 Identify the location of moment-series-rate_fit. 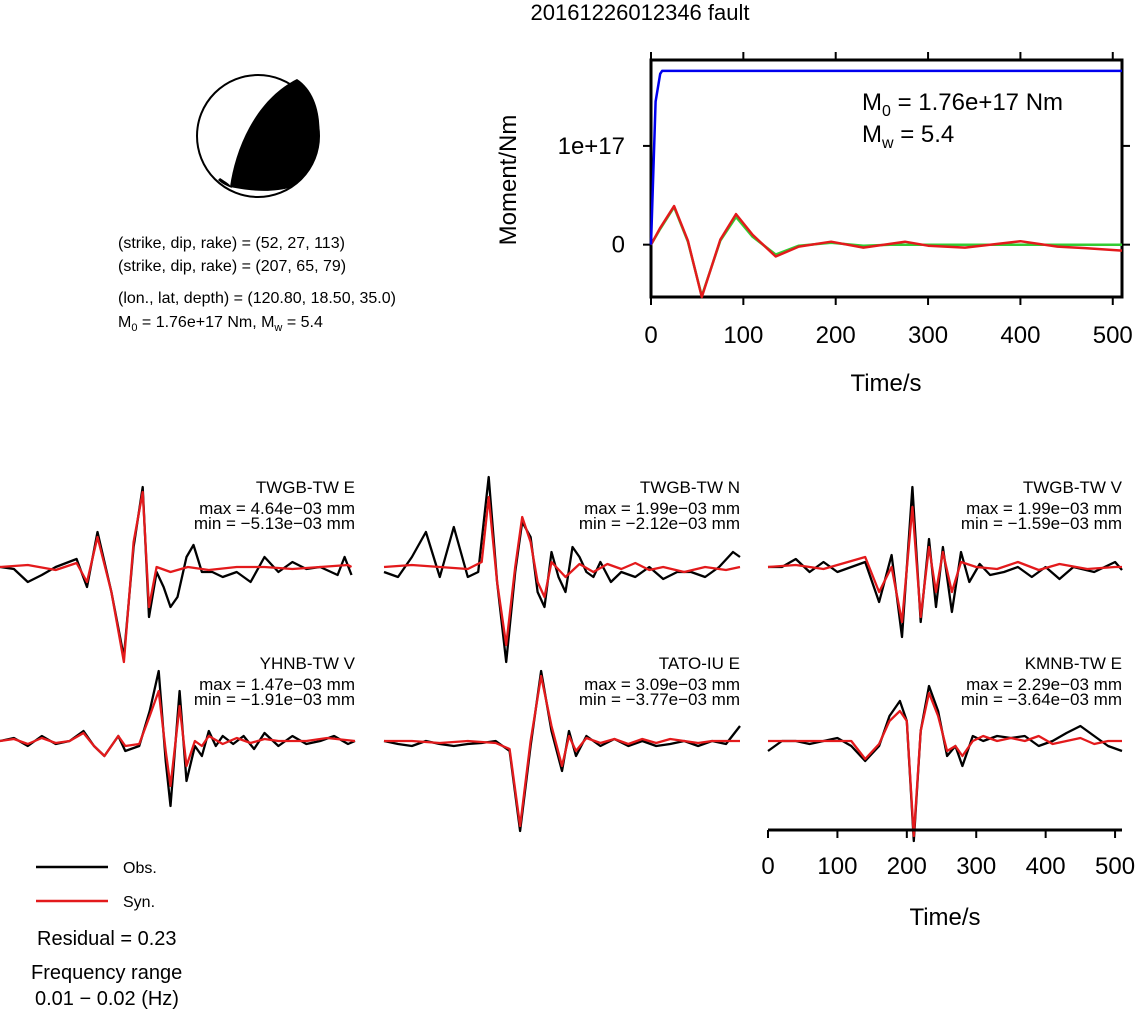
(885, 251).